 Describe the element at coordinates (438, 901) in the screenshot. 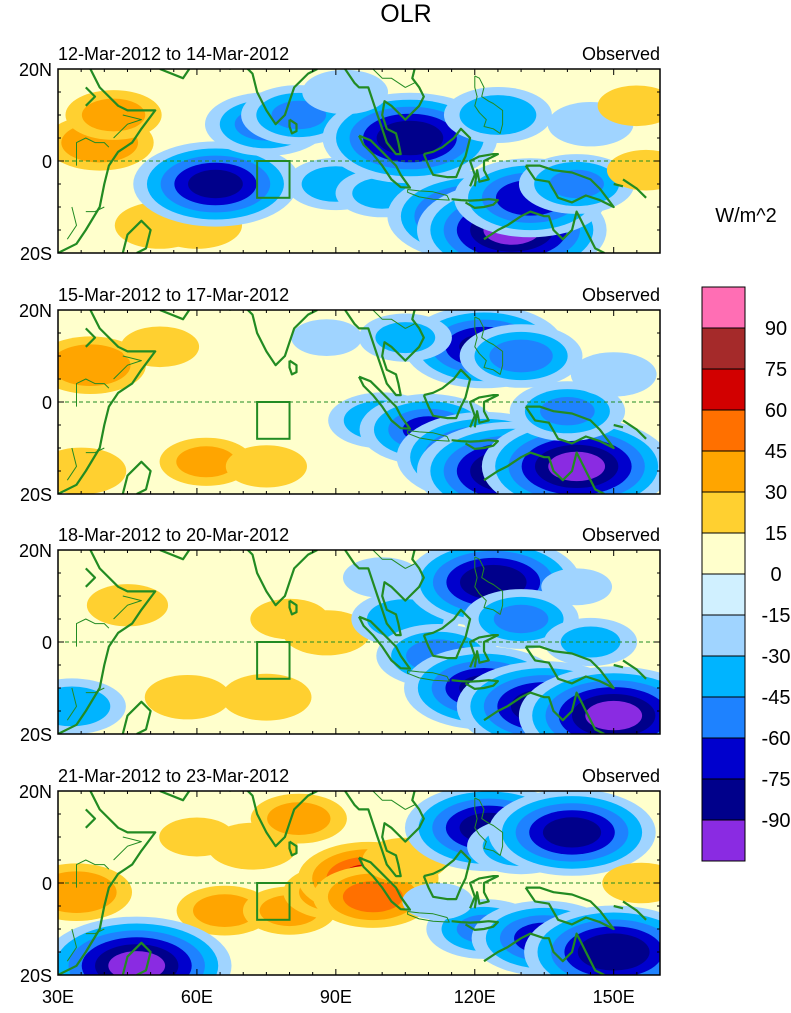

I see `olr-contour-p4-f19-l1` at that location.